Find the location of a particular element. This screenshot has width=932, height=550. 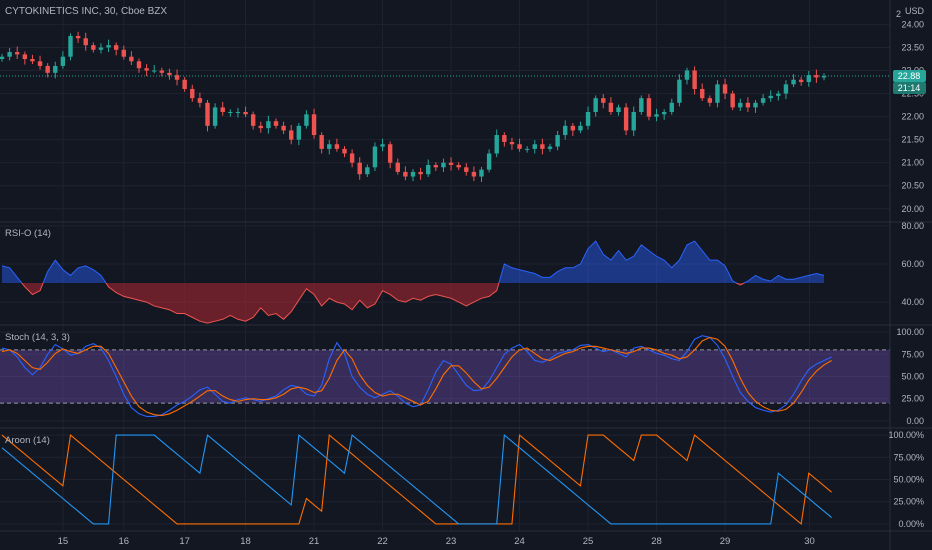

aroon-title: Aroon (14) is located at coordinates (27, 440).